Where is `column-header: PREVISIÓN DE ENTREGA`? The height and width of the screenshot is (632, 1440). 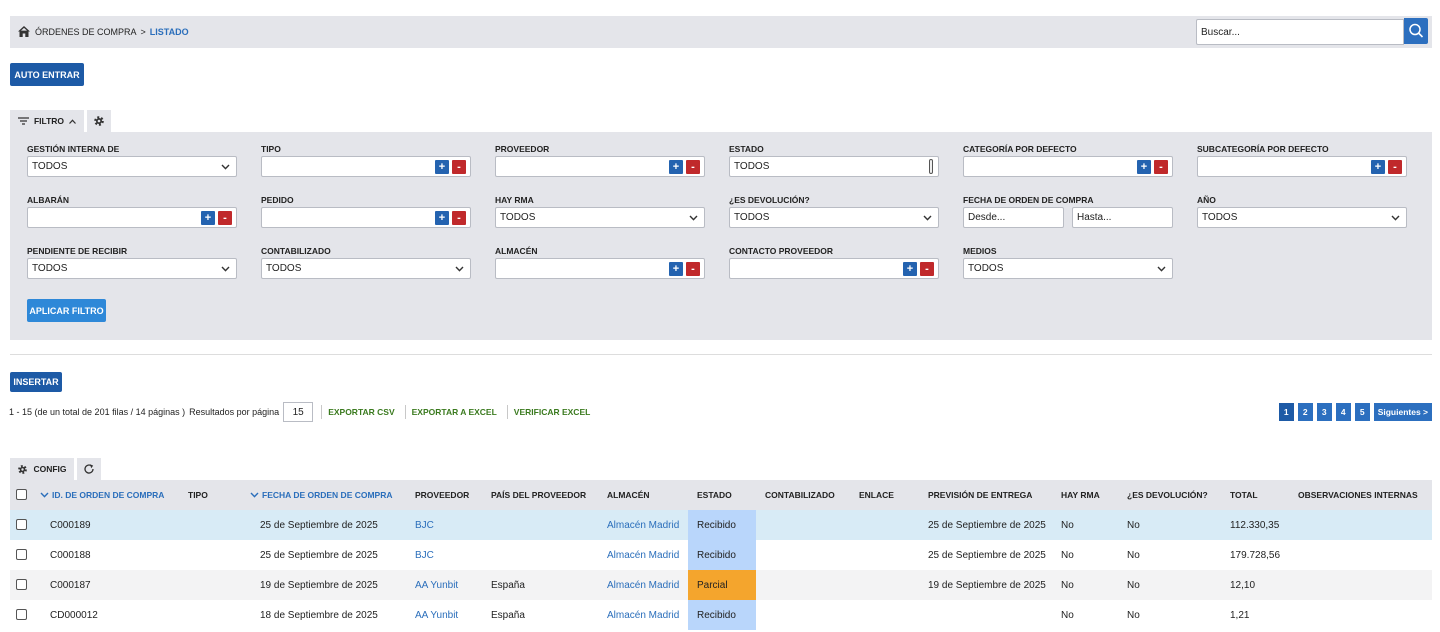
column-header: PREVISIÓN DE ENTREGA is located at coordinates (980, 495).